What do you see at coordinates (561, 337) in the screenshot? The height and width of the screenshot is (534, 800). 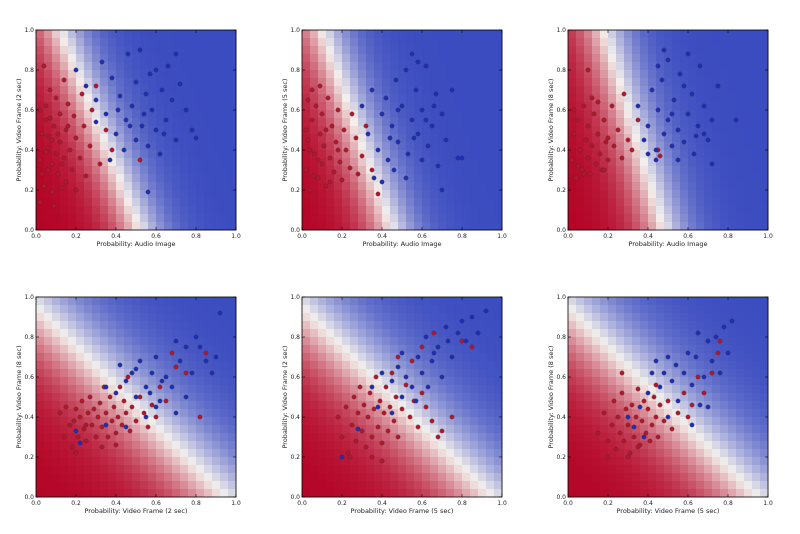 I see `y-tick-label: 0.8` at bounding box center [561, 337].